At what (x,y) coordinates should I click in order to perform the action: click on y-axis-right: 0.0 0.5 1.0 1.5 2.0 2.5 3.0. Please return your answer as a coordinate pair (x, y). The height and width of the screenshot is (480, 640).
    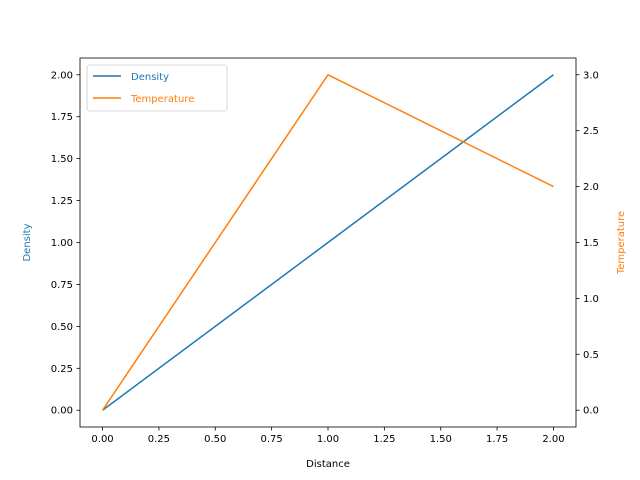
    Looking at the image, I should click on (587, 243).